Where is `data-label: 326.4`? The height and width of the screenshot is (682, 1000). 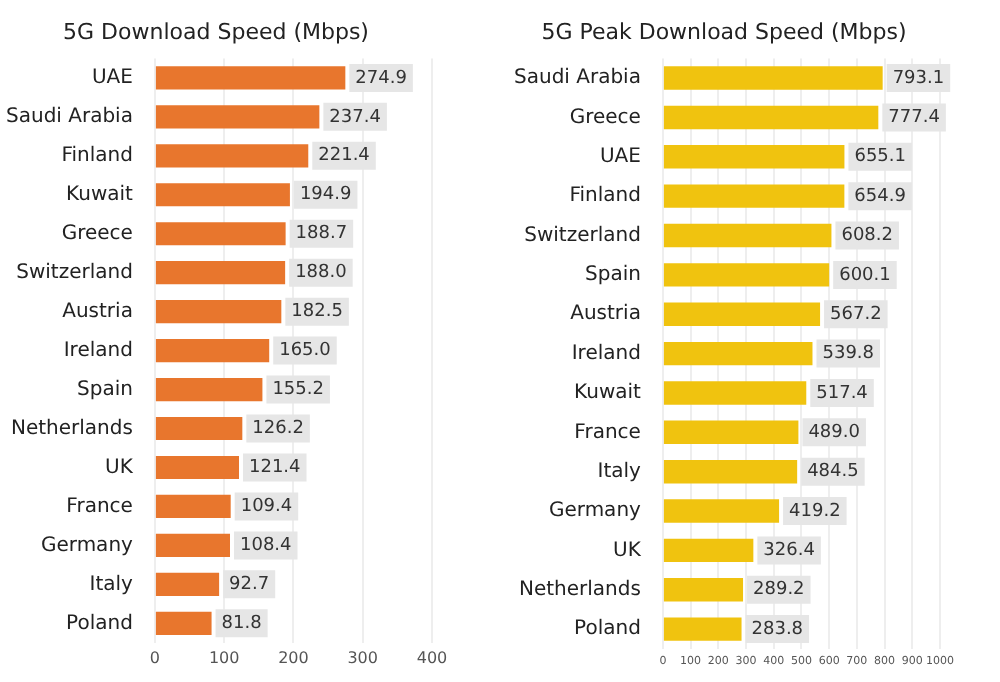 data-label: 326.4 is located at coordinates (789, 551).